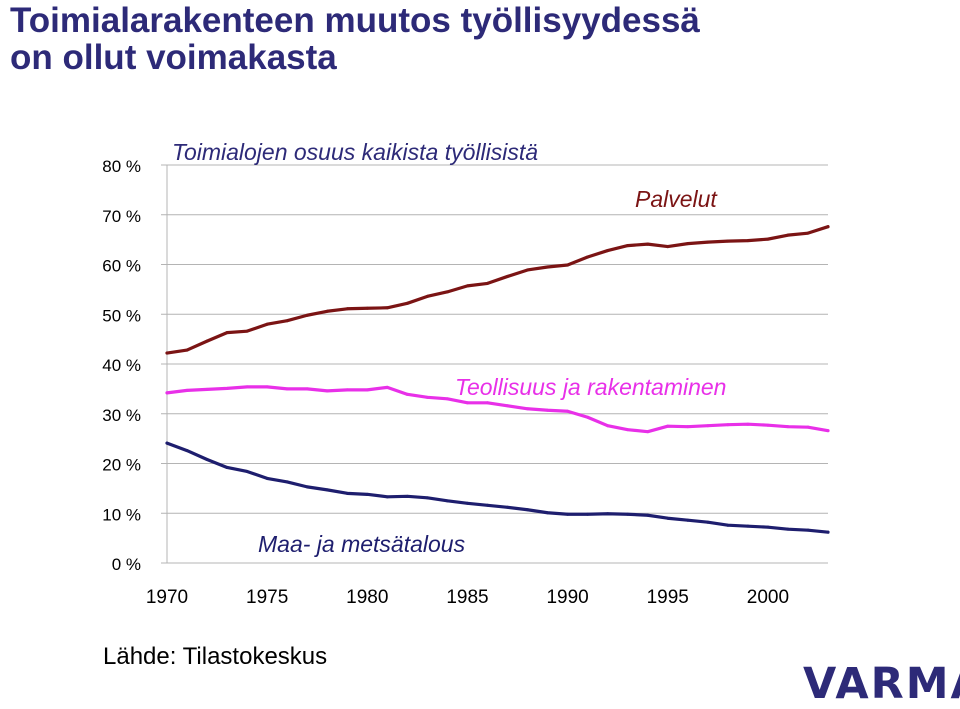 This screenshot has width=960, height=709. Describe the element at coordinates (121, 266) in the screenshot. I see `y-tick-label: 60 %` at that location.